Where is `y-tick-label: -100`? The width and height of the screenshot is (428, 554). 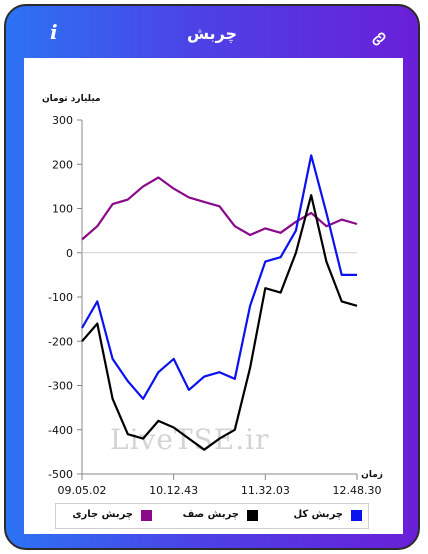 y-tick-label: -100 is located at coordinates (60, 297).